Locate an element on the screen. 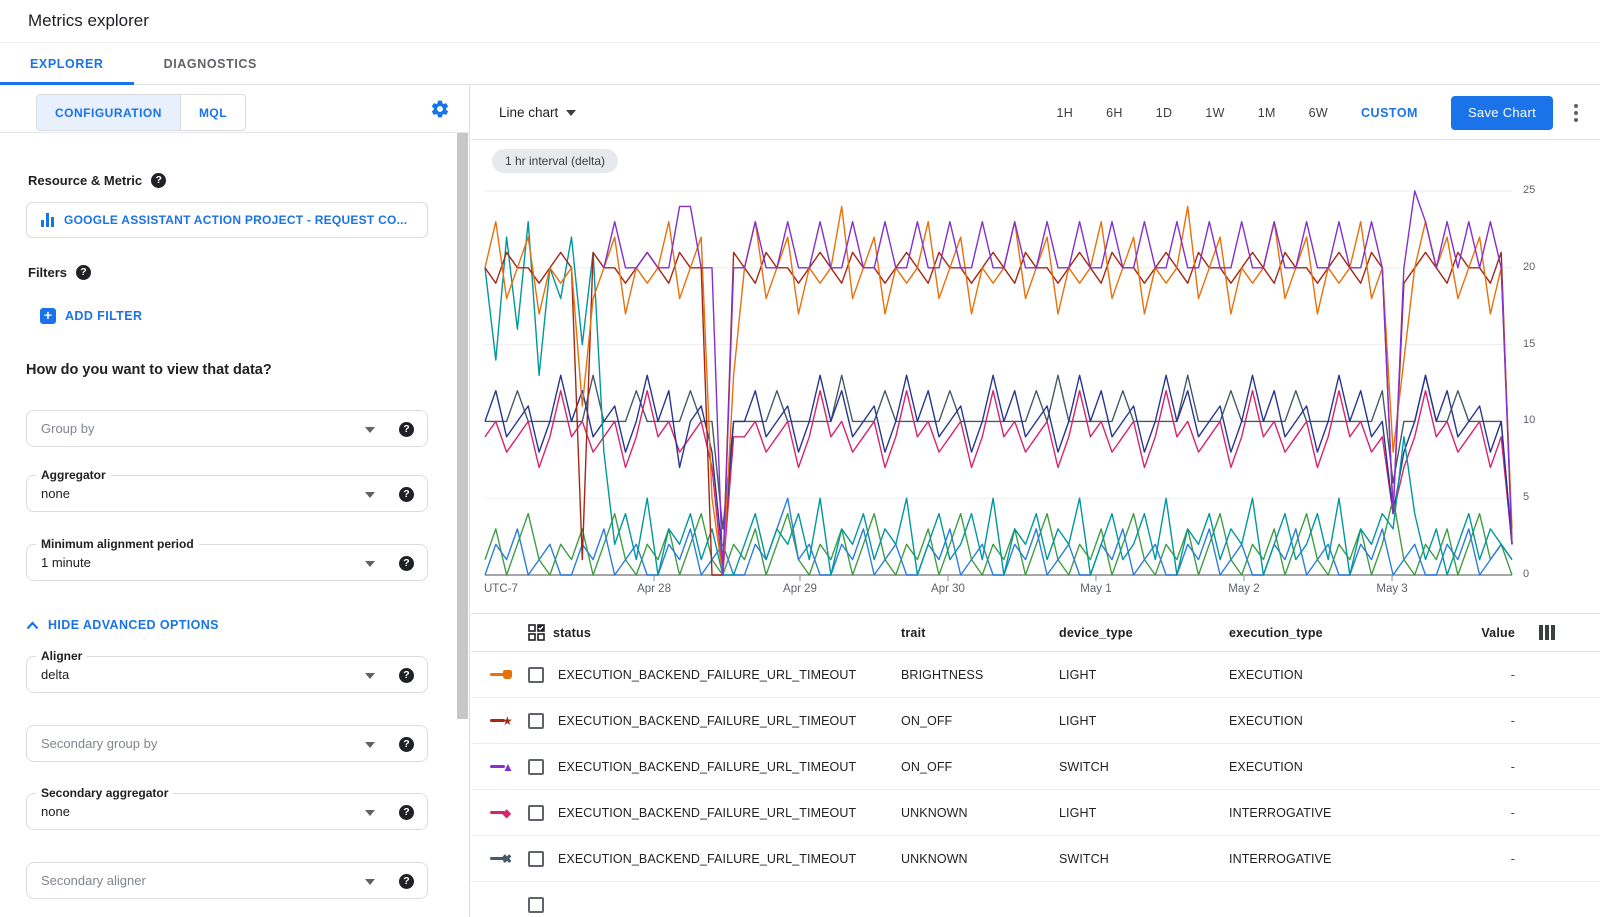 Image resolution: width=1600 pixels, height=917 pixels. tab-explorer: EXPLORER is located at coordinates (67, 64).